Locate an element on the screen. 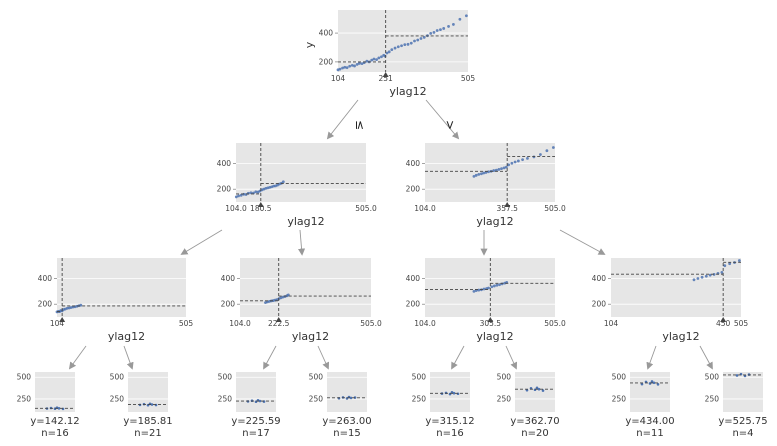 This screenshot has height=446, width=777. split-value-label: 305.5 is located at coordinates (491, 323).